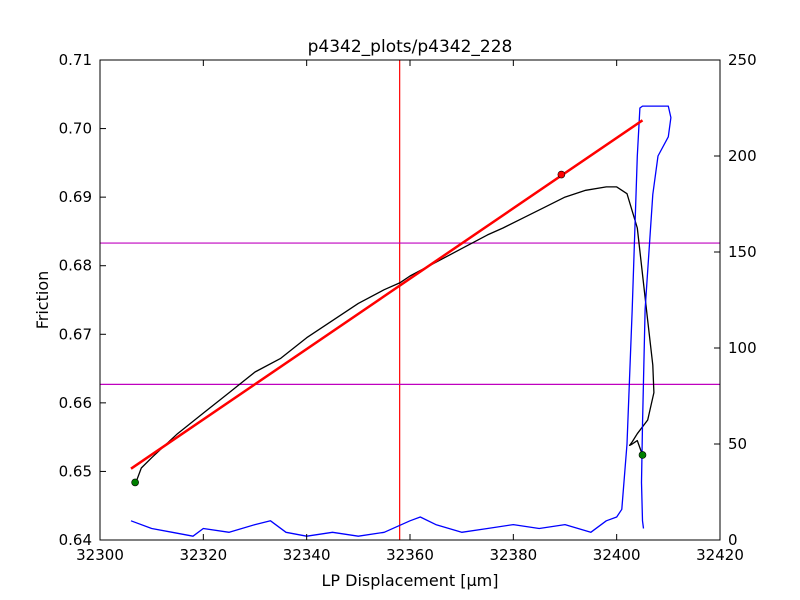 The height and width of the screenshot is (600, 800). Describe the element at coordinates (75, 266) in the screenshot. I see `y-tick-label: 0.68` at that location.